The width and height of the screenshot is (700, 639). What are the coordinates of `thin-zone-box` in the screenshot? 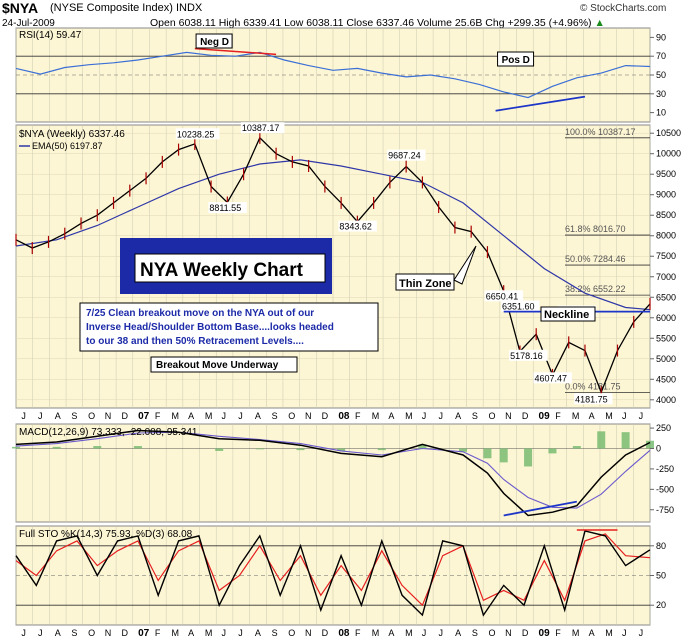 It's located at (425, 282).